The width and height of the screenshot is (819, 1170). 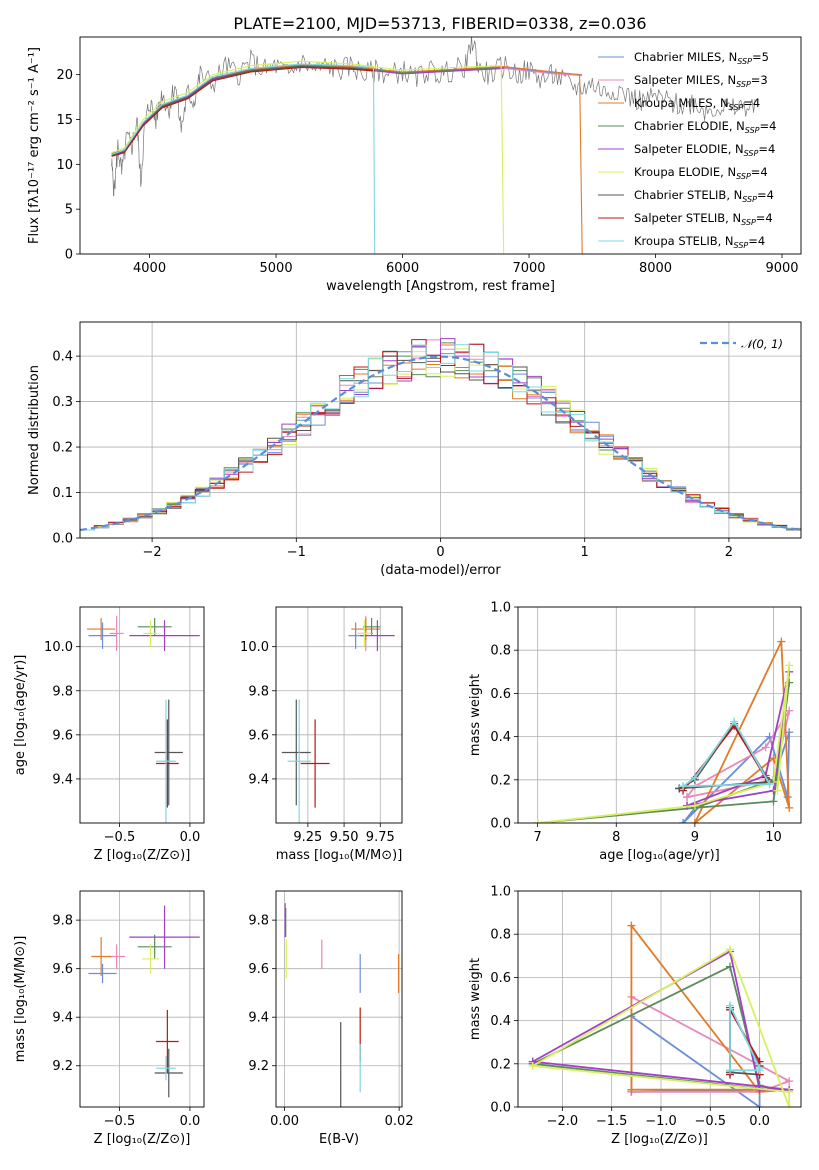 What do you see at coordinates (64, 165) in the screenshot?
I see `y-tick-label: 10` at bounding box center [64, 165].